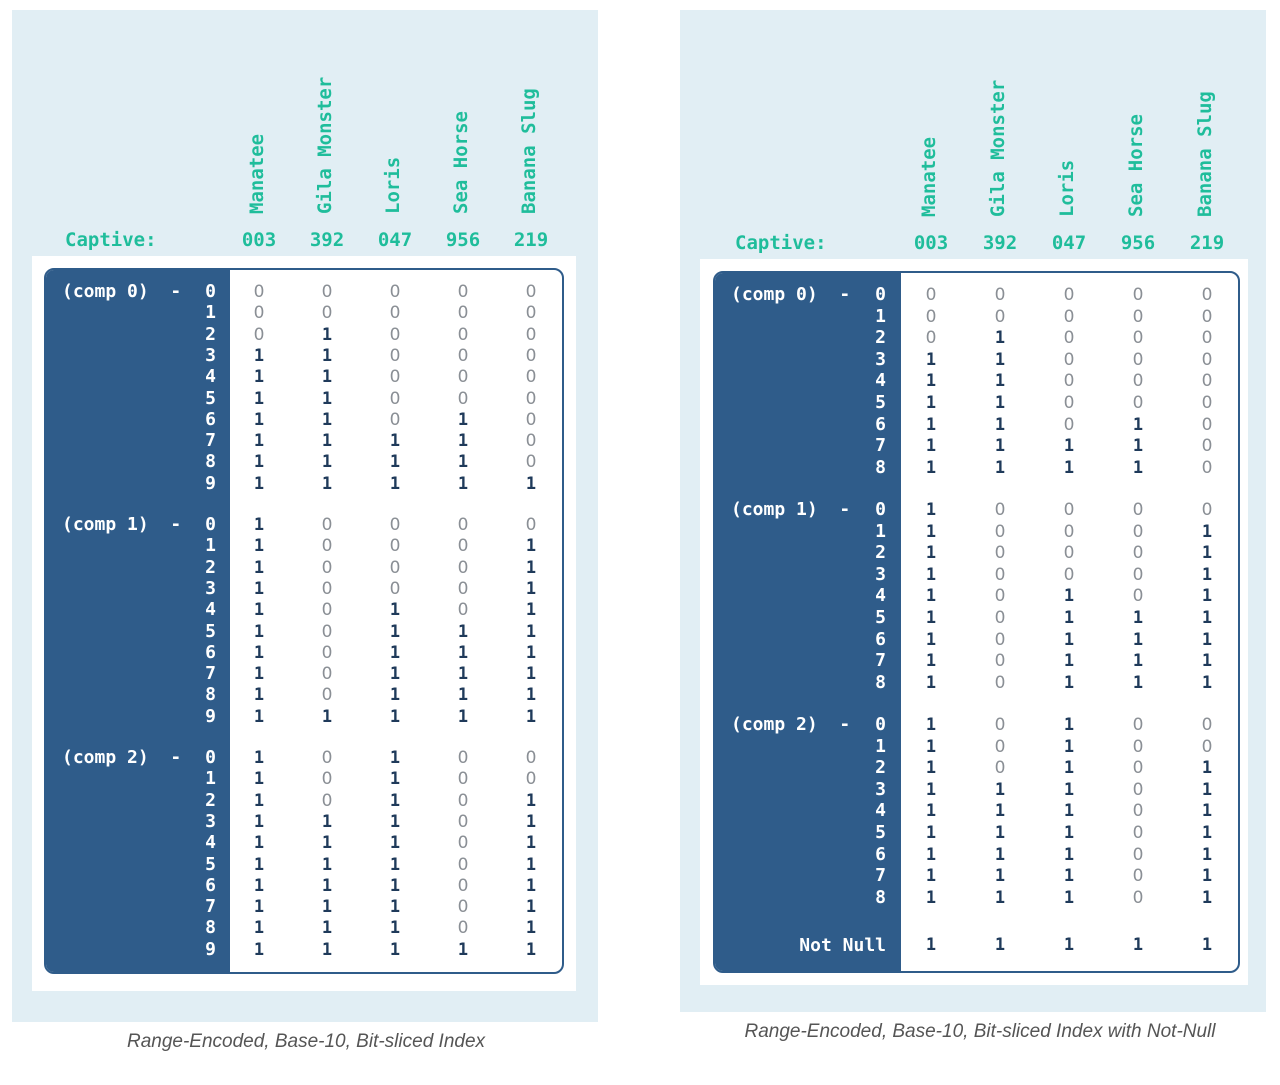  Describe the element at coordinates (791, 509) in the screenshot. I see `component-label-1: (comp 1) -` at that location.